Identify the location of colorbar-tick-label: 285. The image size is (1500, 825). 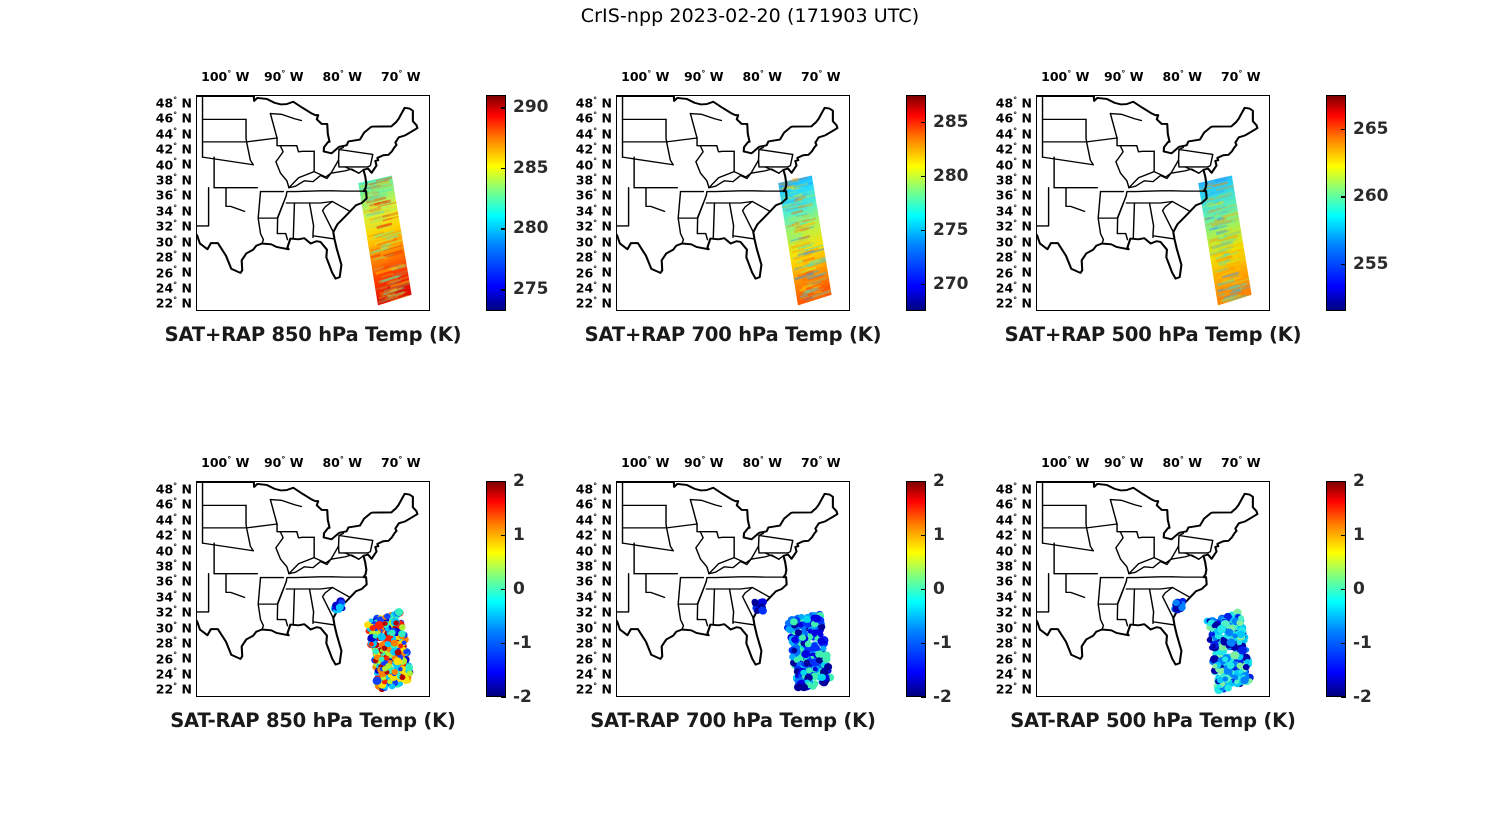
(531, 167).